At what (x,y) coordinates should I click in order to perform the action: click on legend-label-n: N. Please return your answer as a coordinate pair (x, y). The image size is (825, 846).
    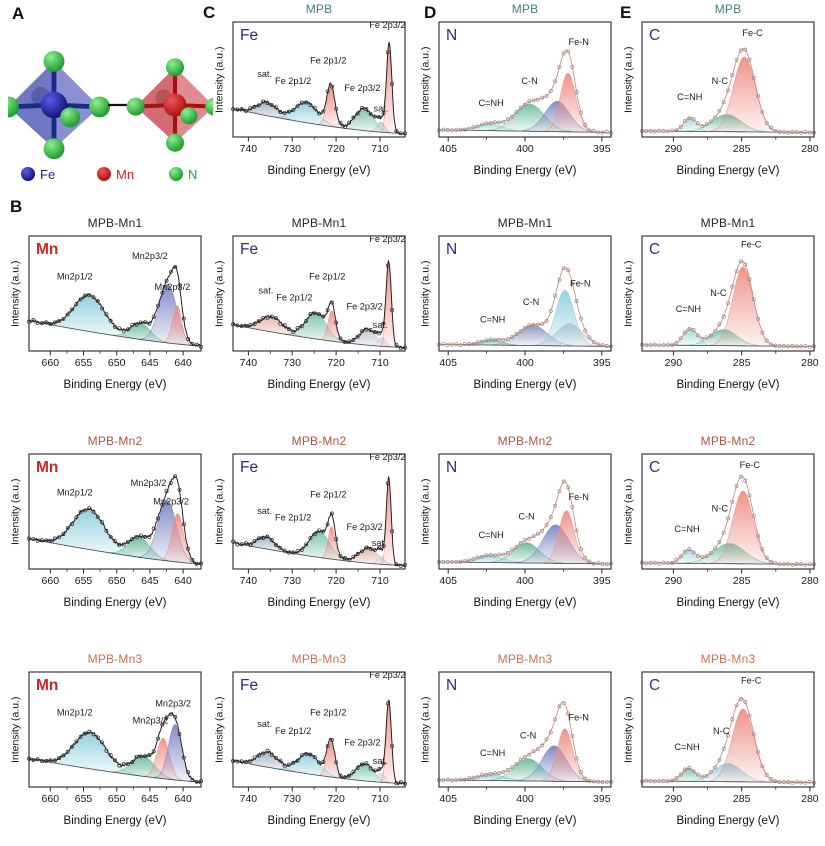
    Looking at the image, I should click on (192, 174).